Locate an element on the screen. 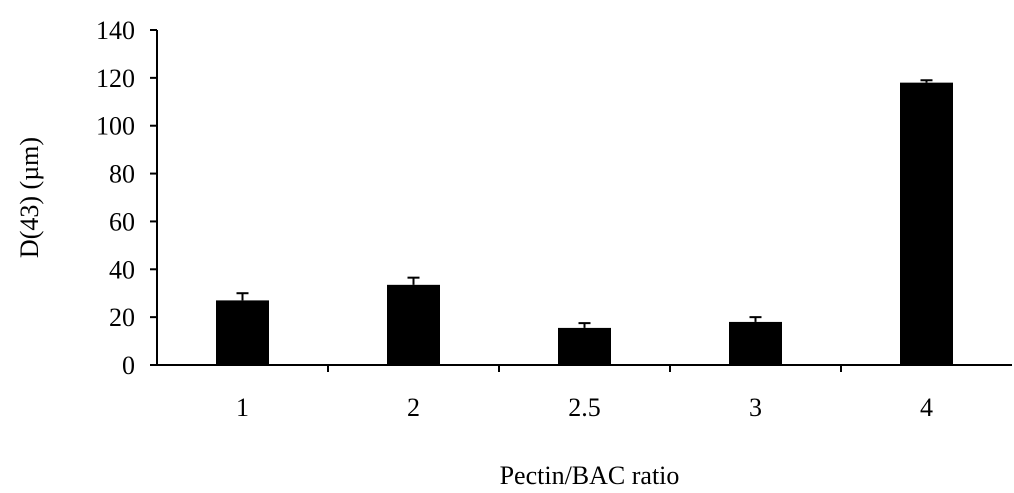  y-axis-ticks: 0 20 40 60 80 100 120 140 is located at coordinates (126, 198).